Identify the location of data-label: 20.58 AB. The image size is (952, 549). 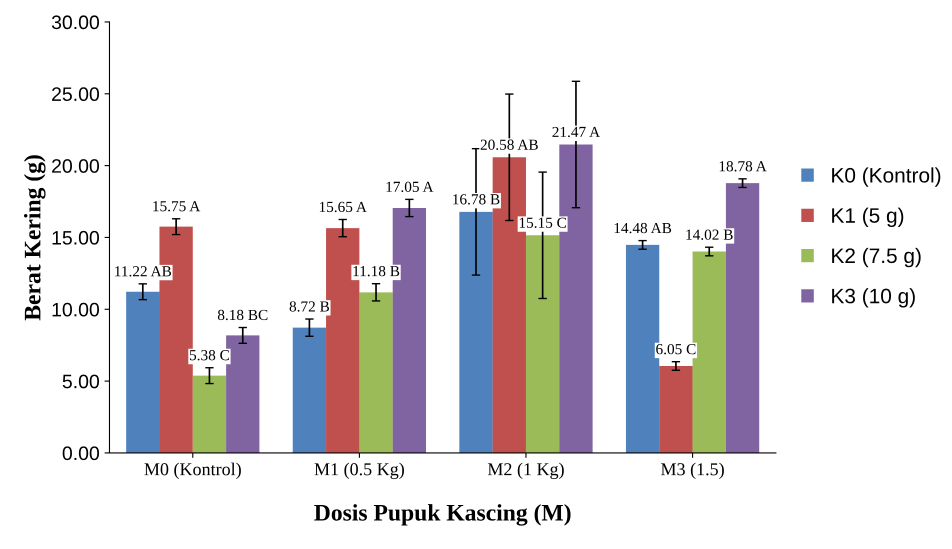
(509, 145).